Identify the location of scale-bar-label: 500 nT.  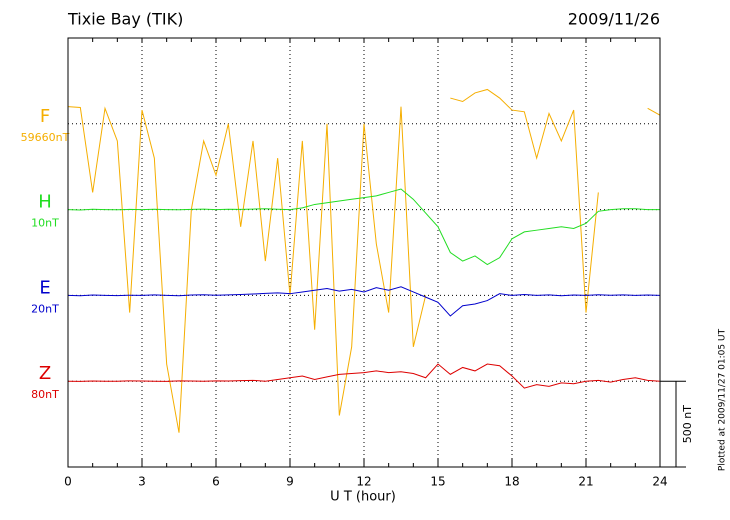
(687, 424).